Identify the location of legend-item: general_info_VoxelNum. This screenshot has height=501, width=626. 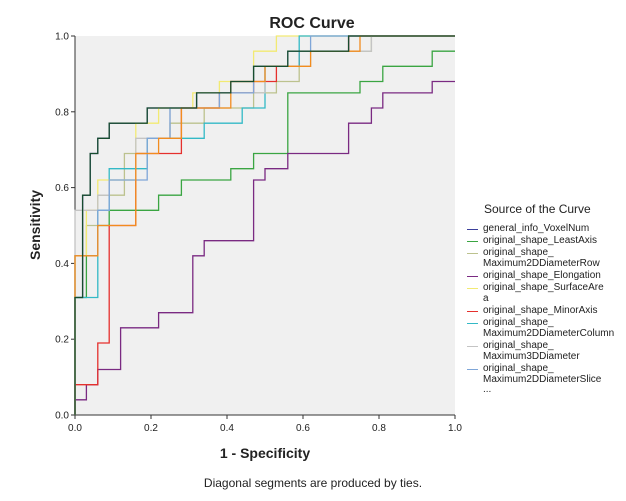
(546, 228).